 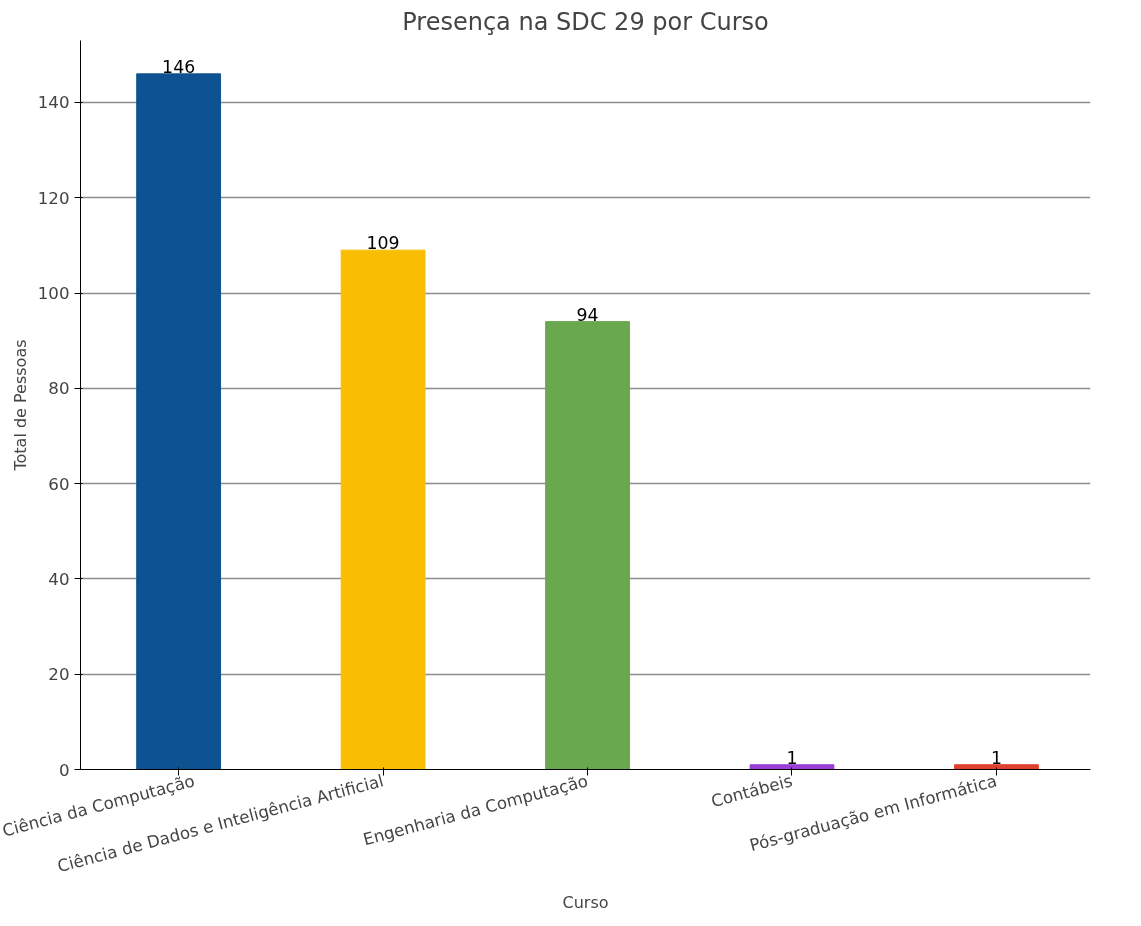 What do you see at coordinates (59, 579) in the screenshot?
I see `y-tick-label: 40` at bounding box center [59, 579].